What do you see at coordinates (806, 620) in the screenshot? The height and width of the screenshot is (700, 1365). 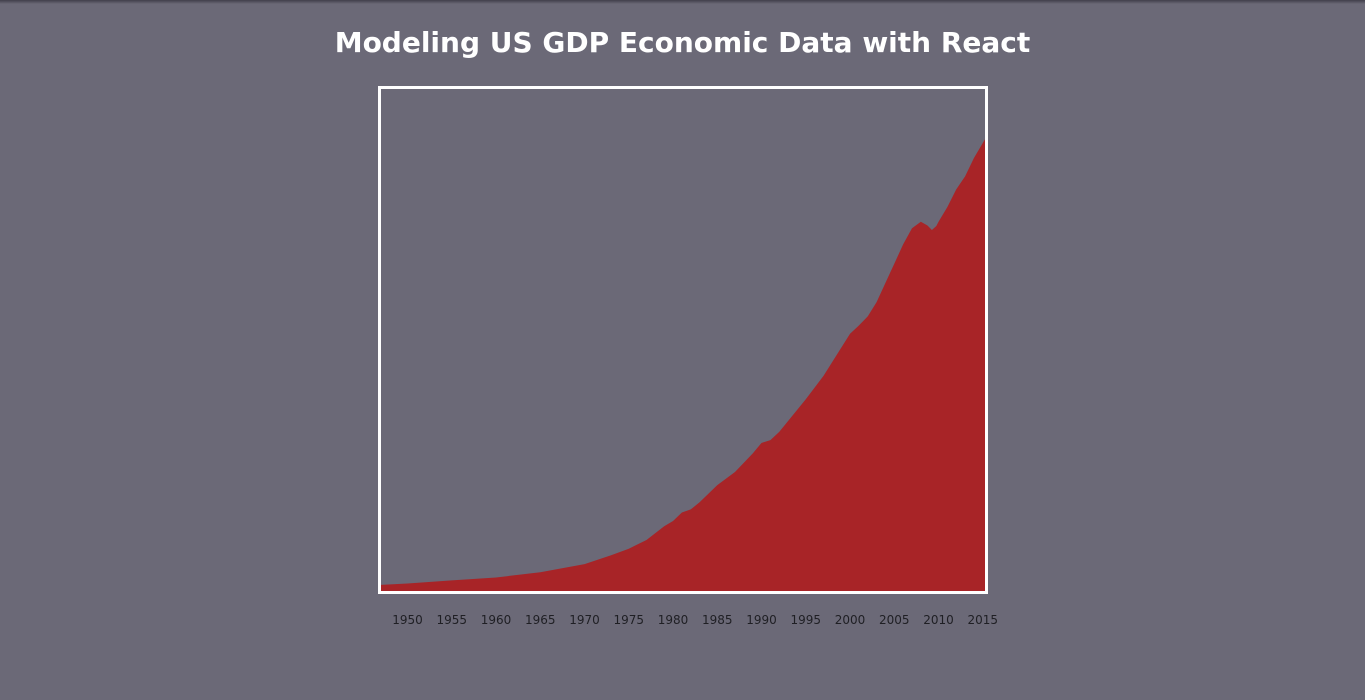 I see `x-tick-label: 1995` at bounding box center [806, 620].